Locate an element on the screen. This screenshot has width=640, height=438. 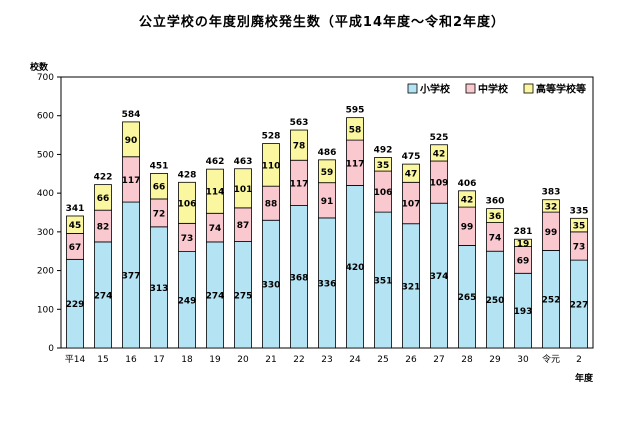
x-tick-label: 17 is located at coordinates (158, 360).